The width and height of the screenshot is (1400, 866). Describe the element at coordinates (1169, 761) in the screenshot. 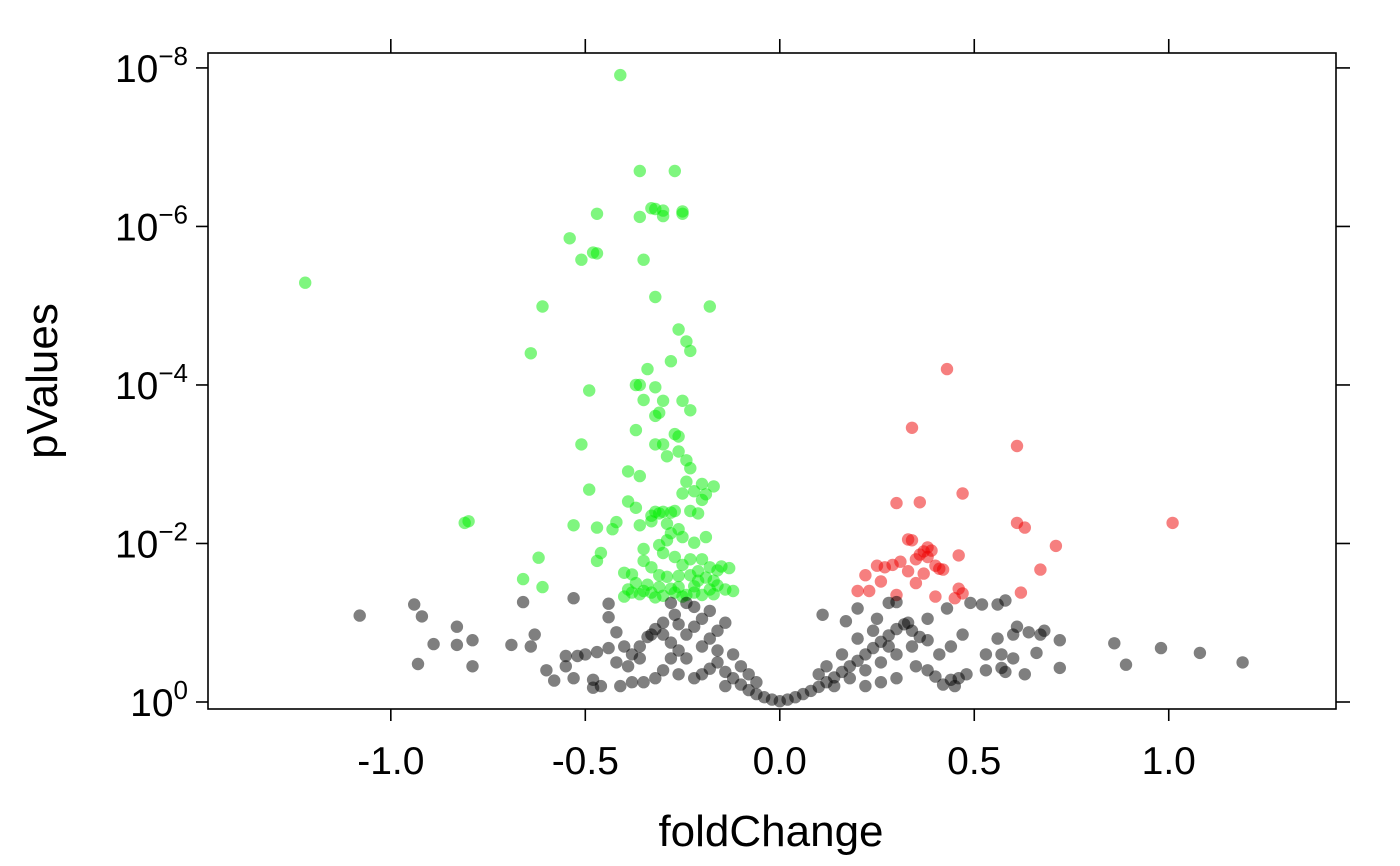

I see `x-tick-label: 1.0` at that location.